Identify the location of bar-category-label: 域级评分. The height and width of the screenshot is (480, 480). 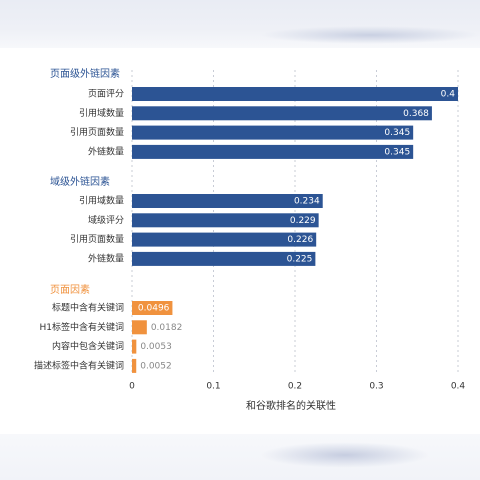
(106, 220).